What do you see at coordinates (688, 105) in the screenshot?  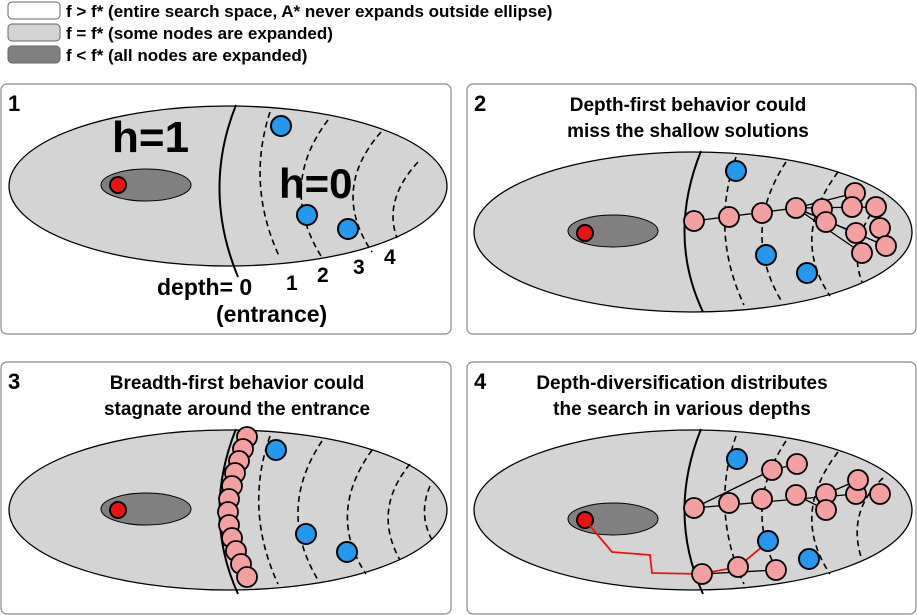 I see `panel-title-line-1: Depth-first behavior could` at bounding box center [688, 105].